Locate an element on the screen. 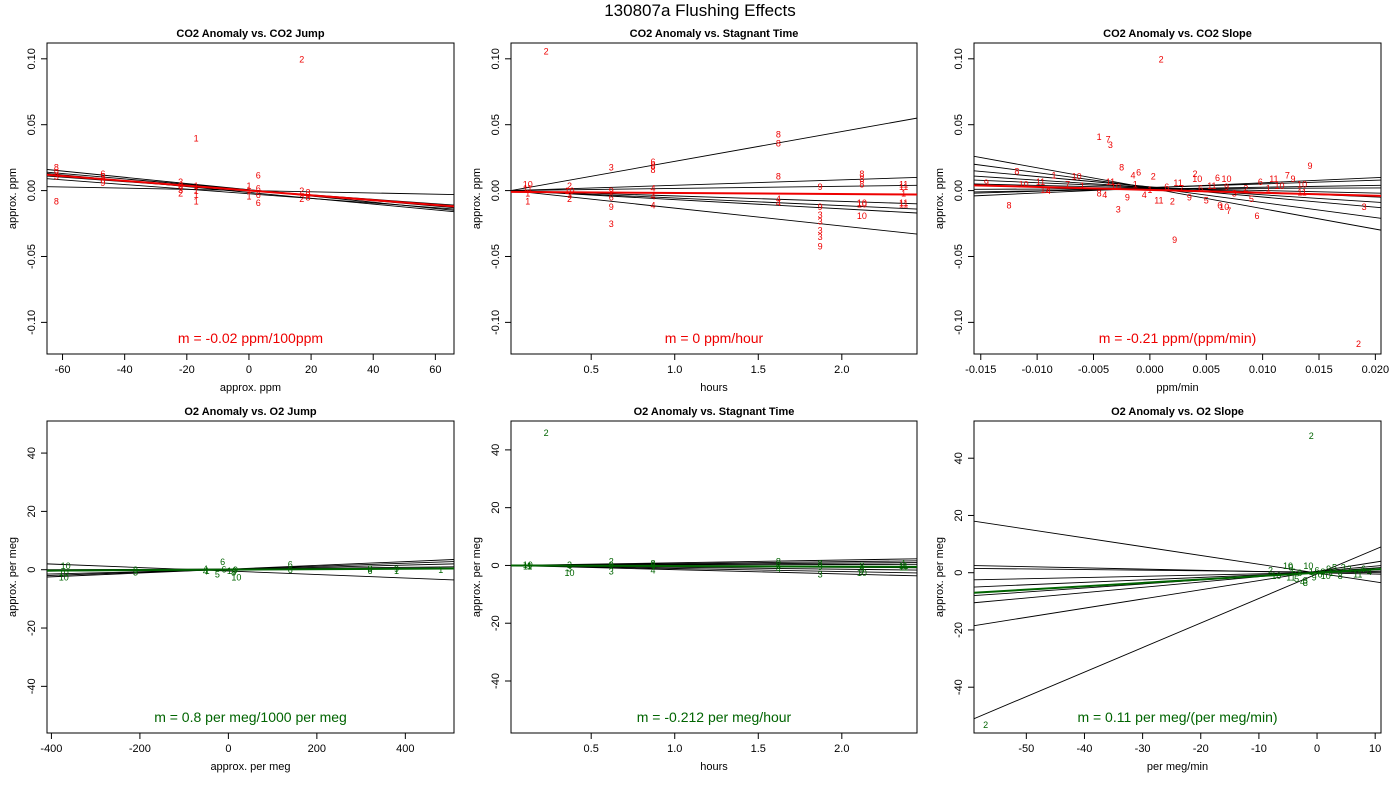 The width and height of the screenshot is (1400, 805). plot-area: 22210109116584331019668109158321164 is located at coordinates (1177, 580).